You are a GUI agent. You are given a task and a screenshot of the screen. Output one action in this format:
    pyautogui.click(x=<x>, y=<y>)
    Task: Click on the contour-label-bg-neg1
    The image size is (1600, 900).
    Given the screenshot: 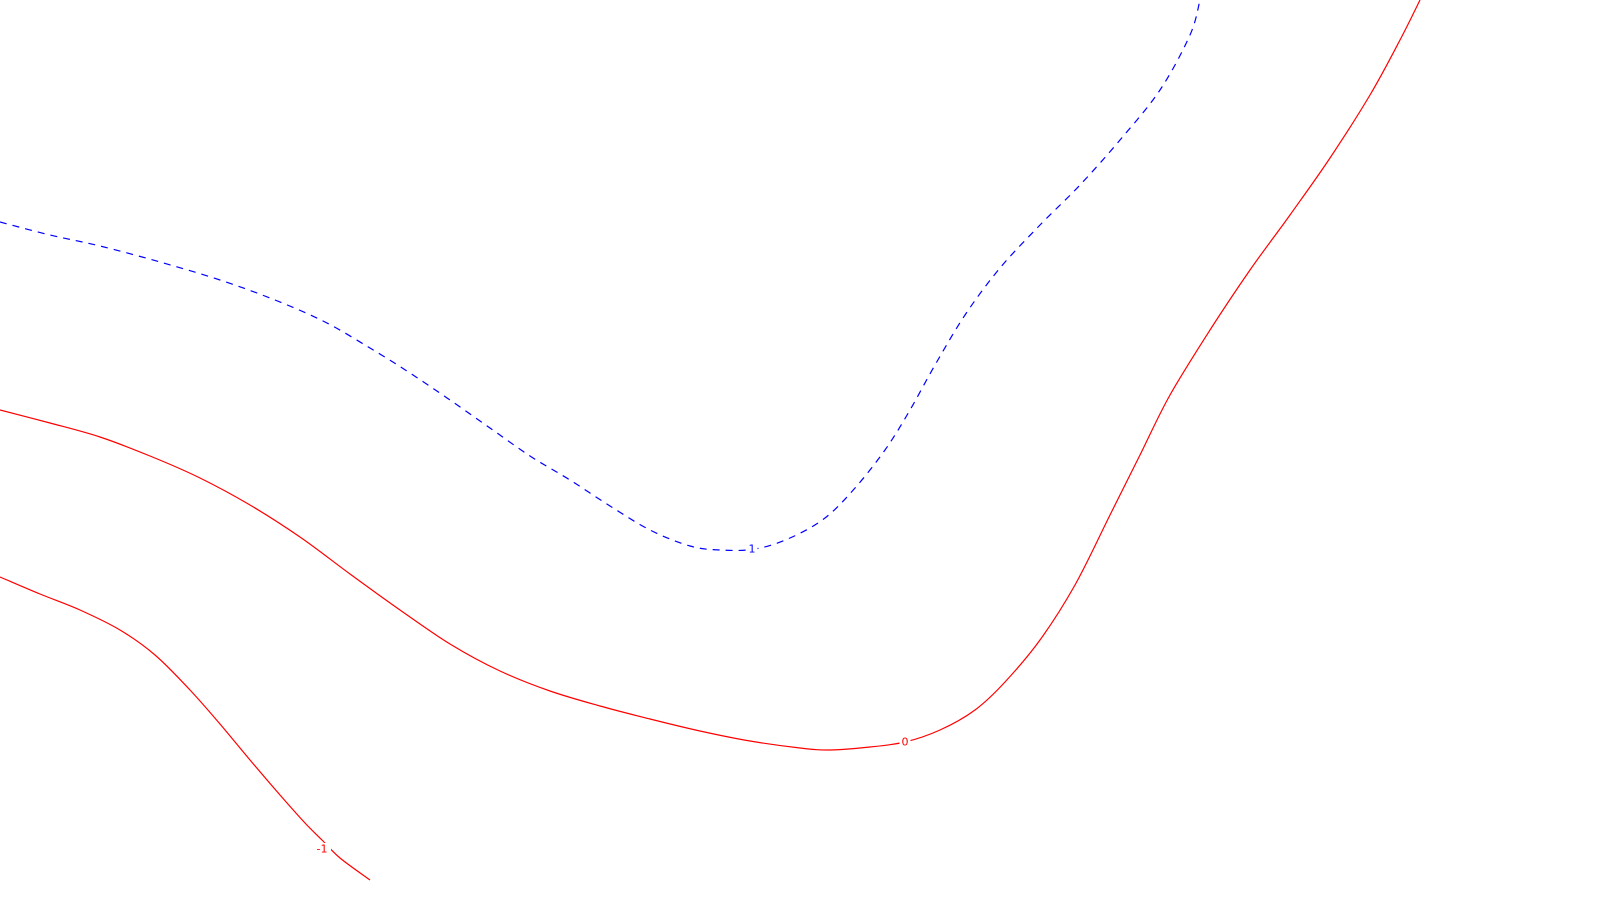 What is the action you would take?
    pyautogui.click(x=322, y=849)
    